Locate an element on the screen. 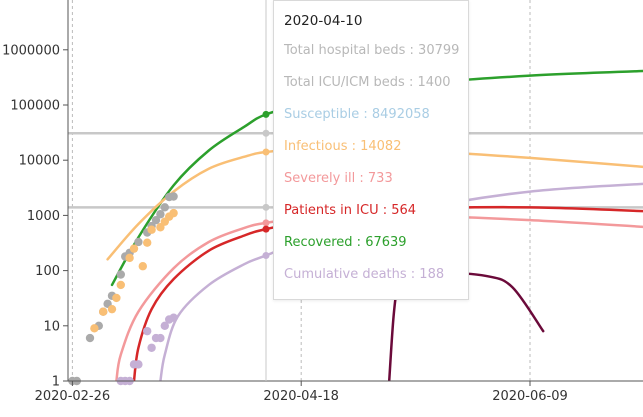 This screenshot has height=417, width=643. x-tick-label: 2020-06-09 is located at coordinates (530, 396).